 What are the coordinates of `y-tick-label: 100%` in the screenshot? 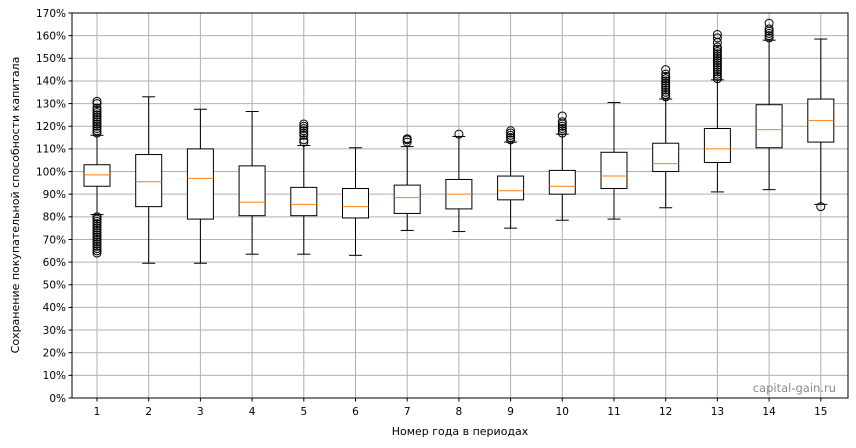 It's located at (51, 172).